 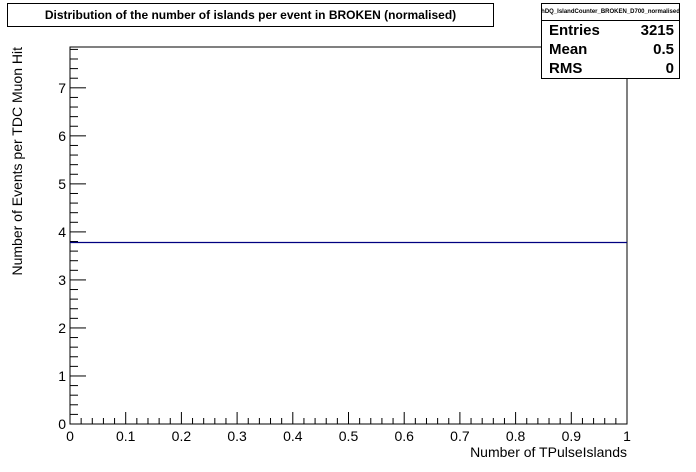 I want to click on stats-label: Entries, so click(x=574, y=30).